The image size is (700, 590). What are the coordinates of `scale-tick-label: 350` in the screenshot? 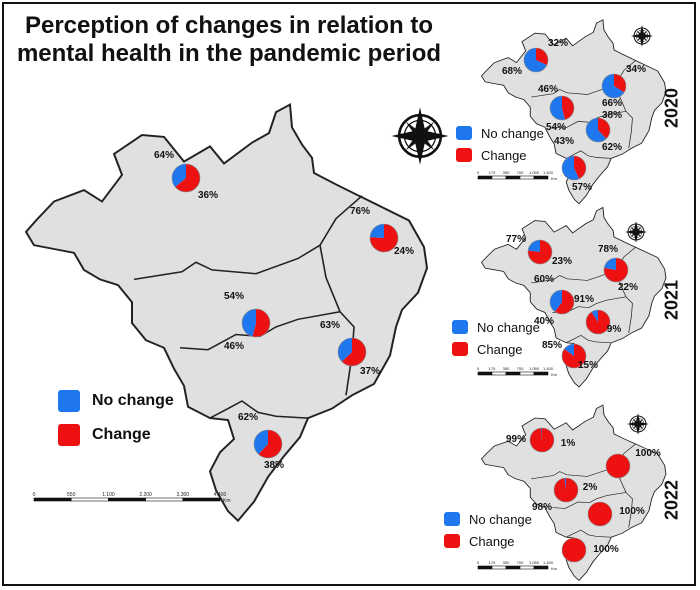 It's located at (506, 562).